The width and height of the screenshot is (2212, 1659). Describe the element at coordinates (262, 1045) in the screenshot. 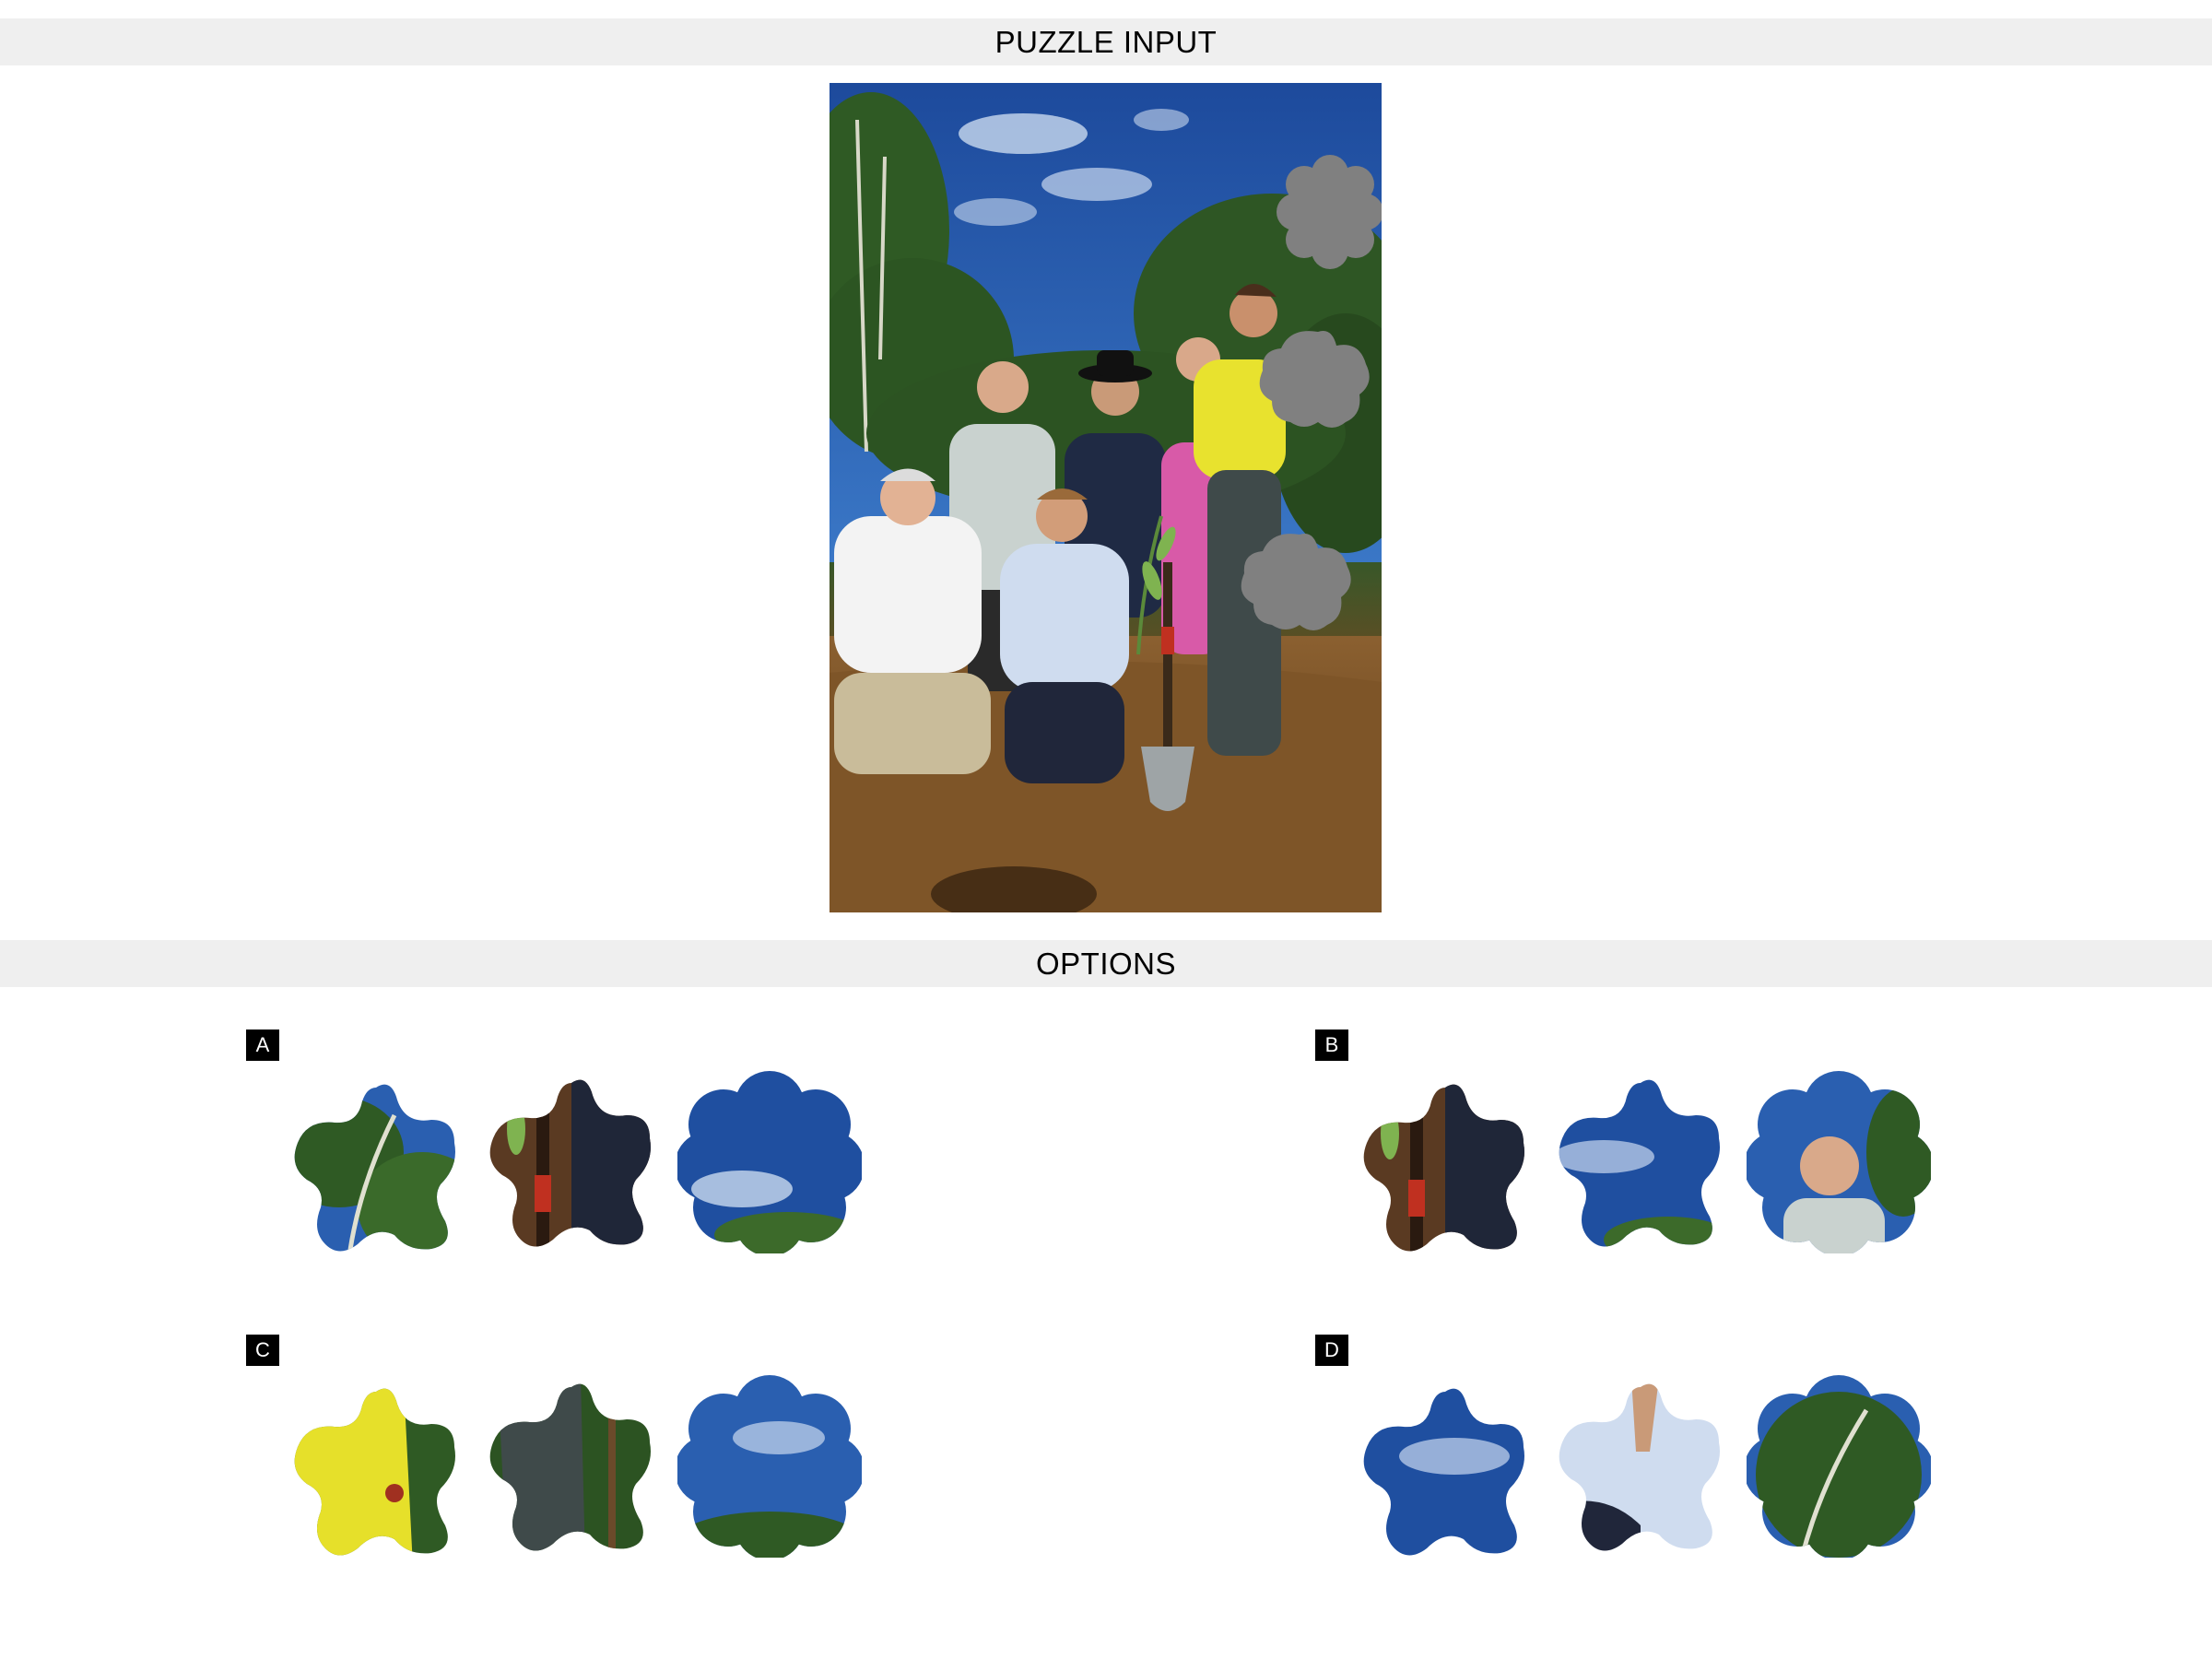

I see `option-a-label: A` at that location.